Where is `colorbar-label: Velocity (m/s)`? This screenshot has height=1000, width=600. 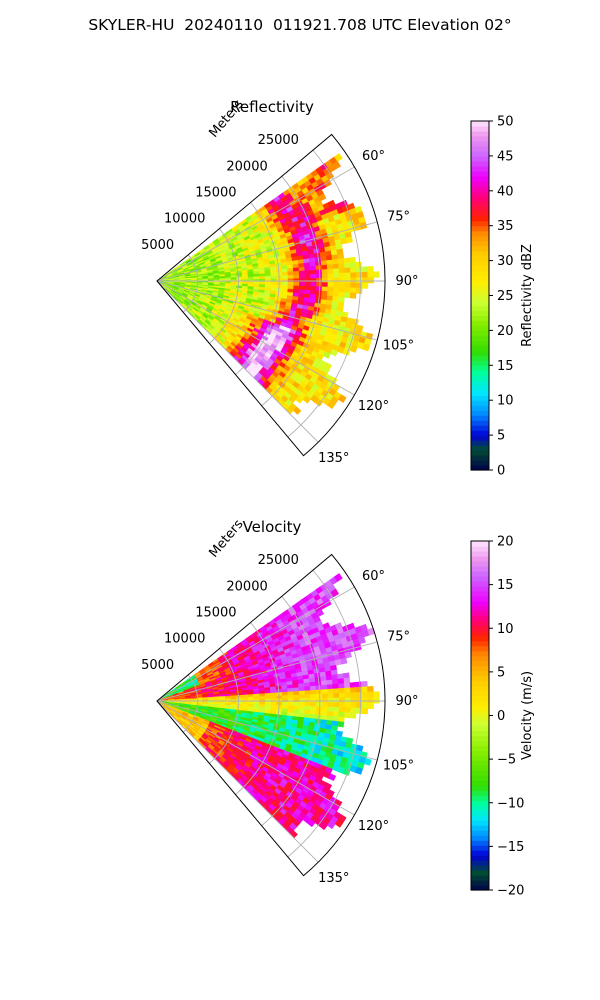 colorbar-label: Velocity (m/s) is located at coordinates (527, 715).